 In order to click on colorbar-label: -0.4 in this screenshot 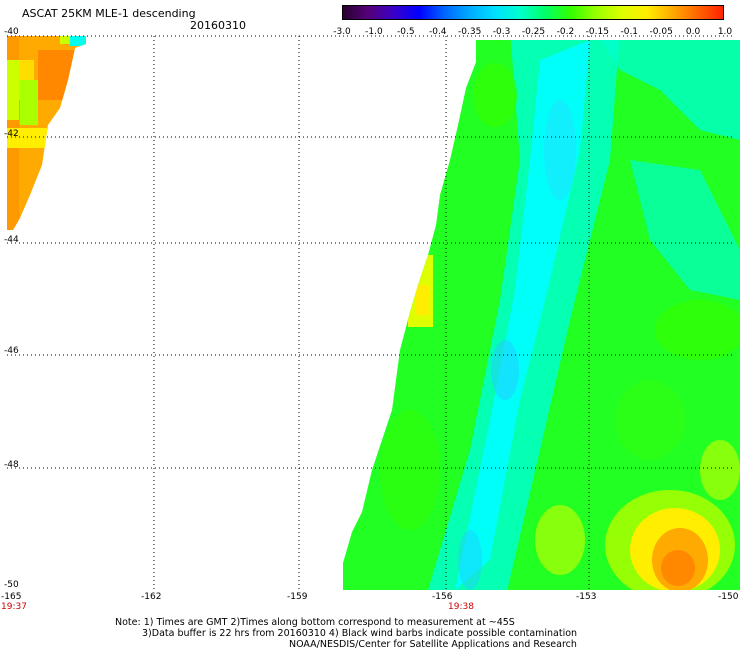, I will do `click(437, 32)`.